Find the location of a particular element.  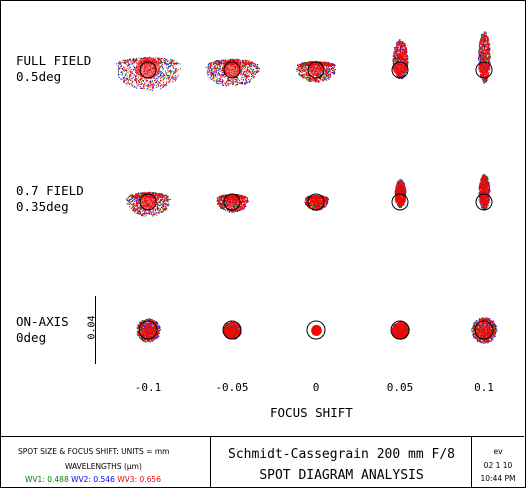

wv1-label: WV1: is located at coordinates (35, 479).